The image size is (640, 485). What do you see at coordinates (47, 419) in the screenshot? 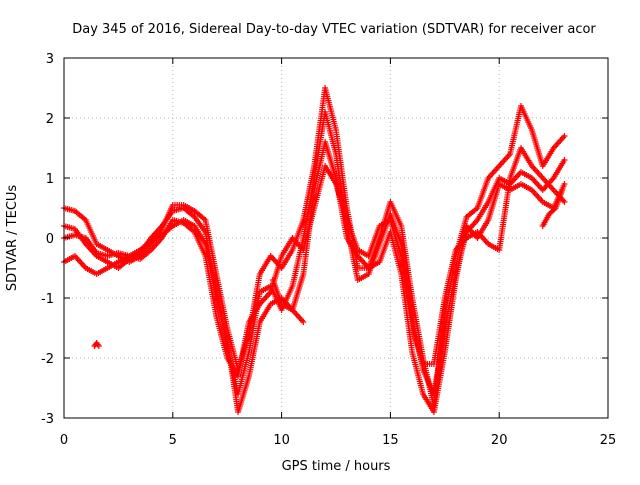
I see `y-tick-label-0: -3` at bounding box center [47, 419].